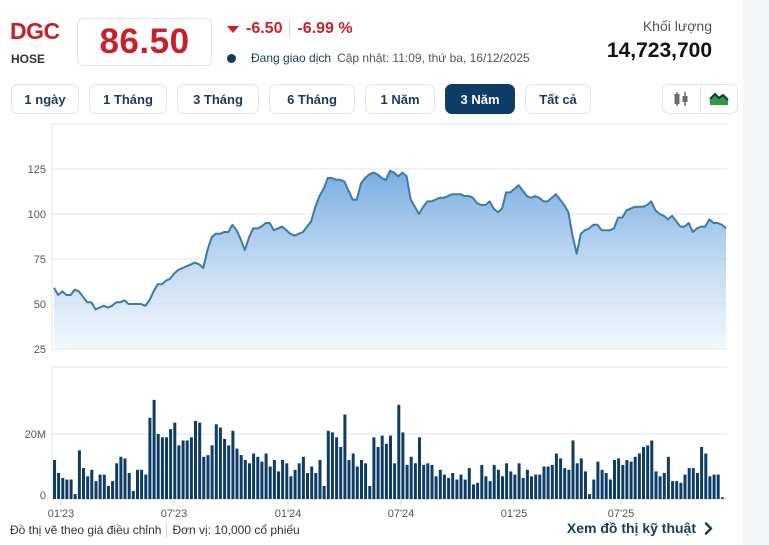 The image size is (769, 545). What do you see at coordinates (43, 496) in the screenshot?
I see `svg-text: 0` at bounding box center [43, 496].